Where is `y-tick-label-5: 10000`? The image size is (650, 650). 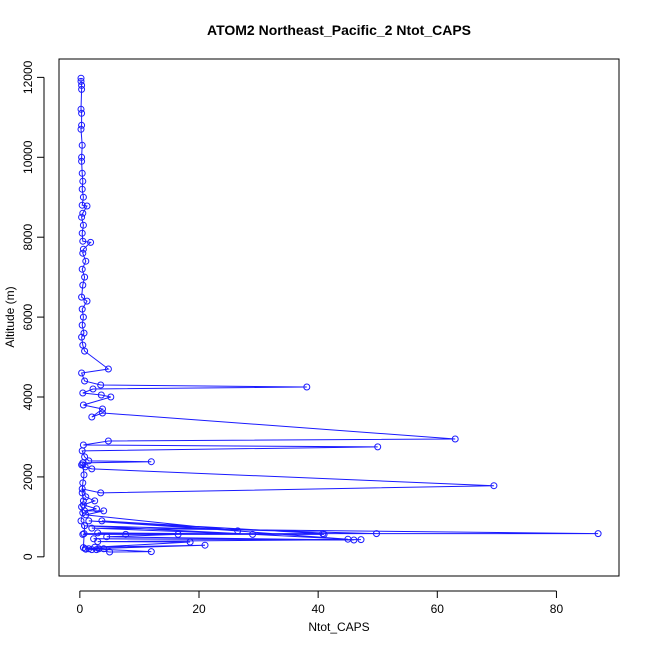 y-tick-label-5: 10000 is located at coordinates (28, 157).